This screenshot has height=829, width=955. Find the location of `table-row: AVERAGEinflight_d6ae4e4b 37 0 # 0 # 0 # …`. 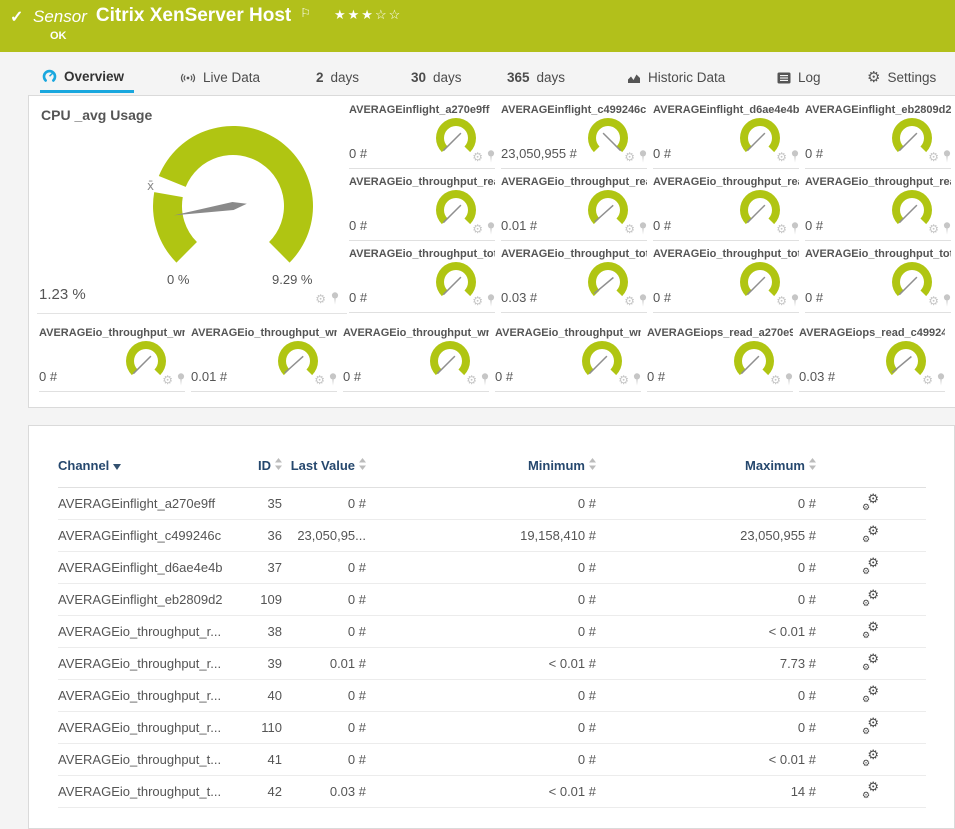

table-row: AVERAGEinflight_d6ae4e4b 37 0 # 0 # 0 # … is located at coordinates (492, 567).